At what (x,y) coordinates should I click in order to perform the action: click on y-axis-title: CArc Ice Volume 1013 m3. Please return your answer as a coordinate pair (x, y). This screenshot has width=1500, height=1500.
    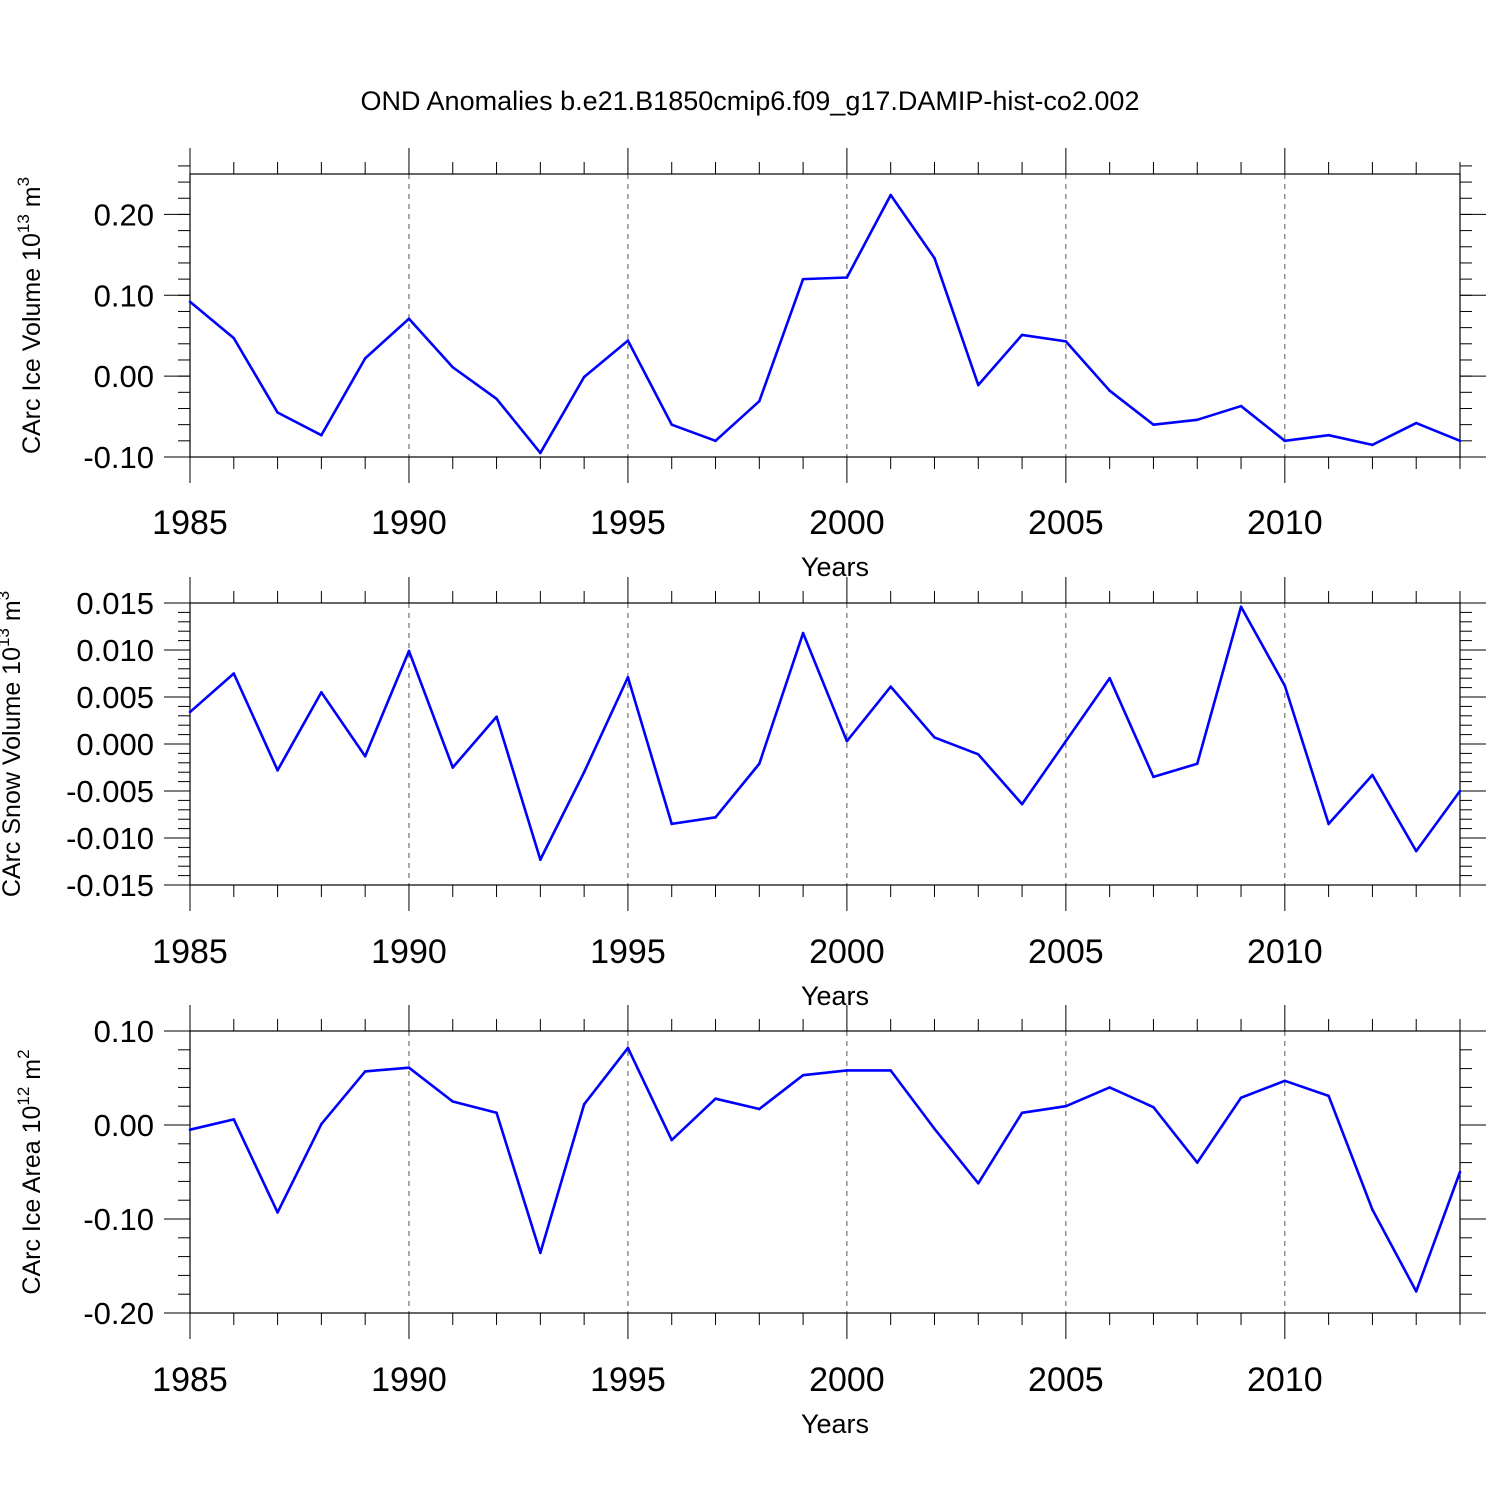
    Looking at the image, I should click on (30, 315).